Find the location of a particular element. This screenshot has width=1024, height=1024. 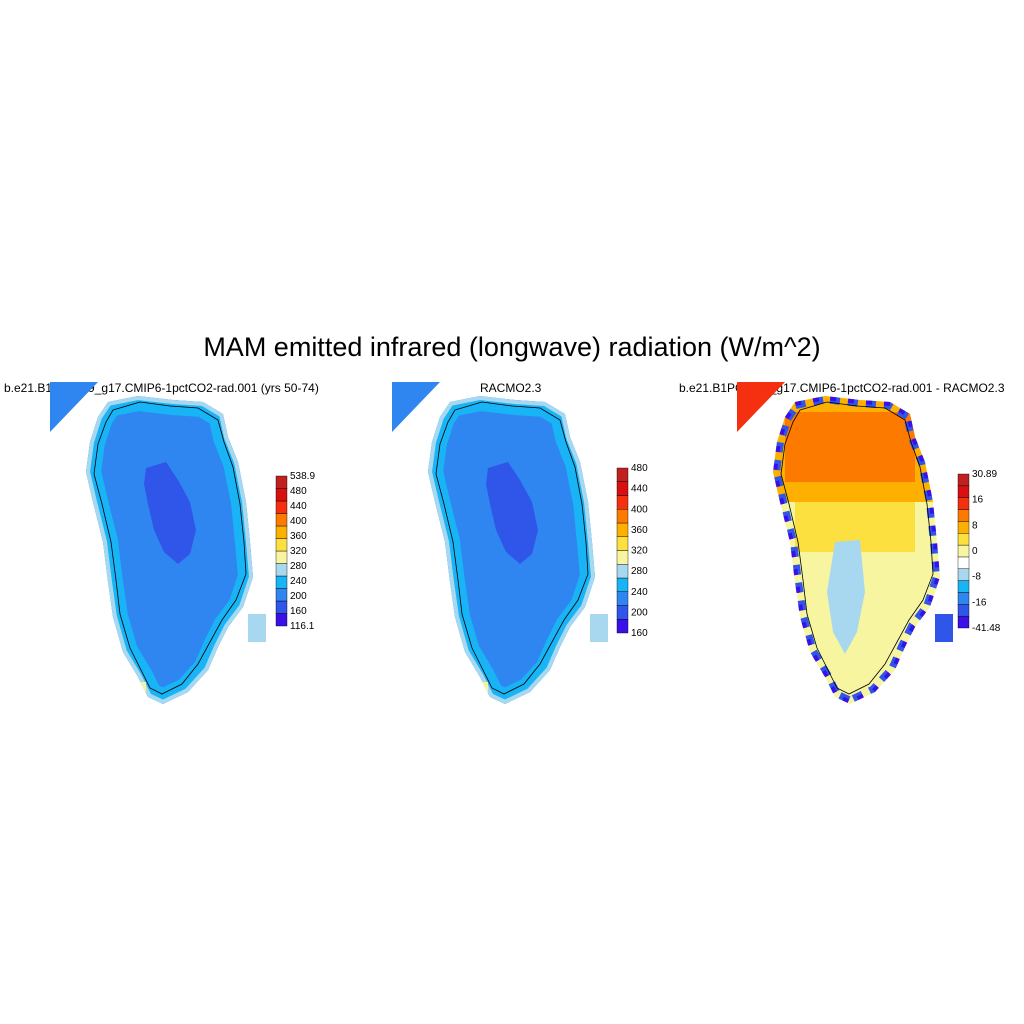

field-core is located at coordinates (846, 597).